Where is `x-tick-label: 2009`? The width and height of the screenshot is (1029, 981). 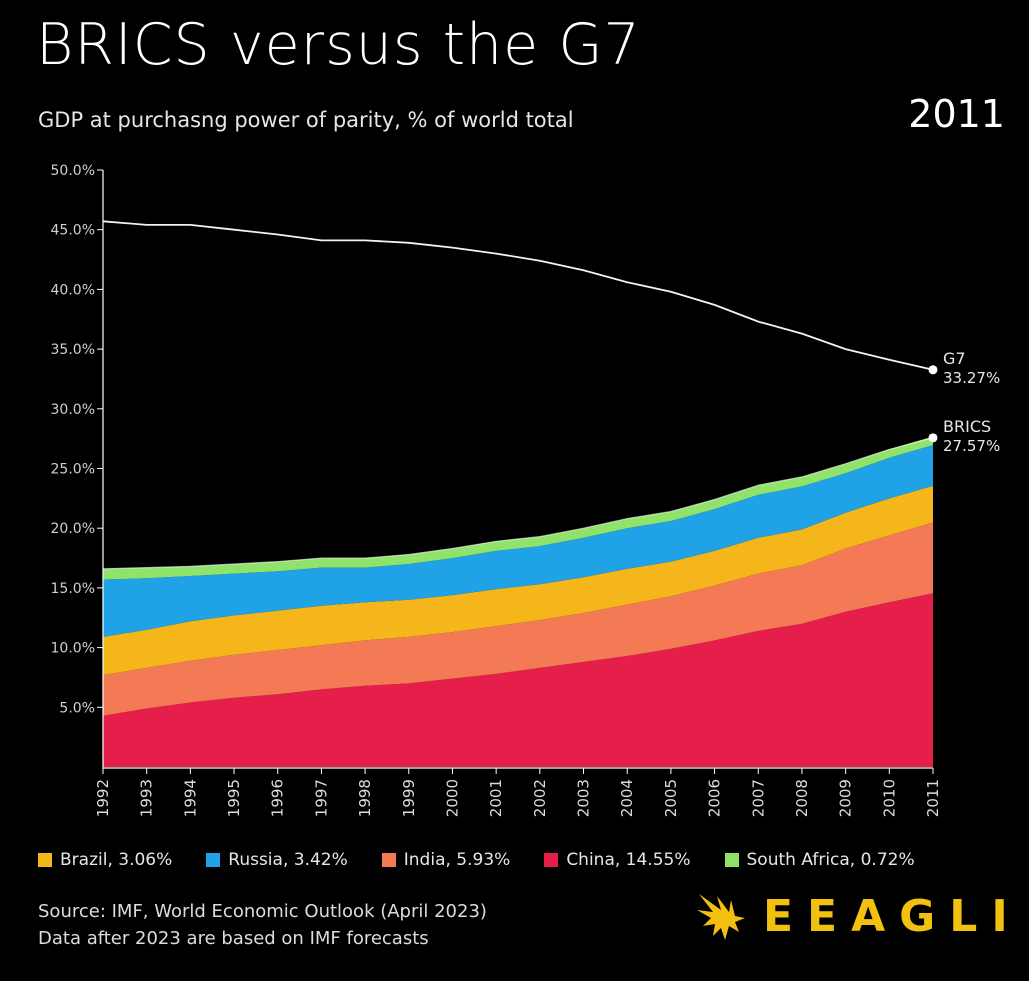
x-tick-label: 2009 is located at coordinates (846, 798).